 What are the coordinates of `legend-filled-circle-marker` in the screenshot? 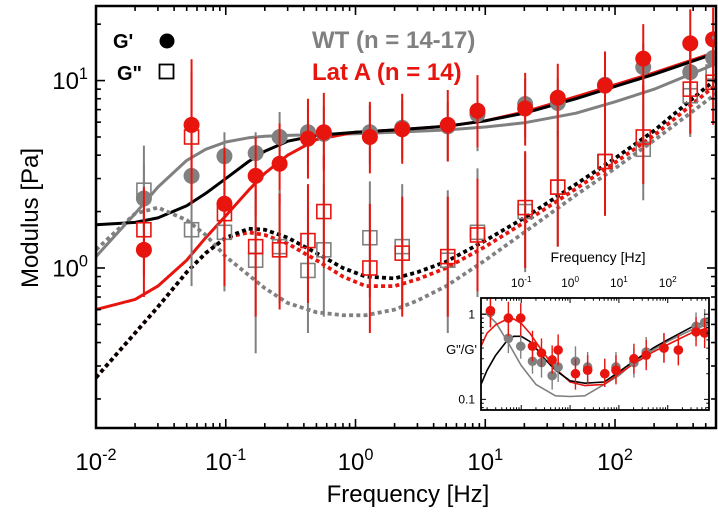 It's located at (167, 41).